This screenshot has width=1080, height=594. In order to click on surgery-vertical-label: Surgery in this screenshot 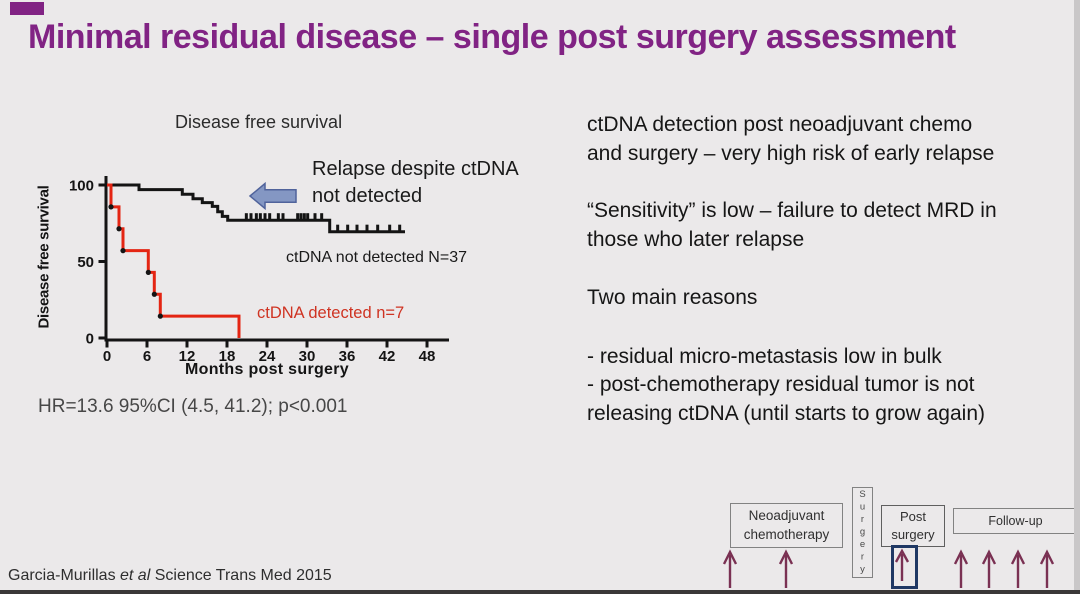, I will do `click(862, 532)`.